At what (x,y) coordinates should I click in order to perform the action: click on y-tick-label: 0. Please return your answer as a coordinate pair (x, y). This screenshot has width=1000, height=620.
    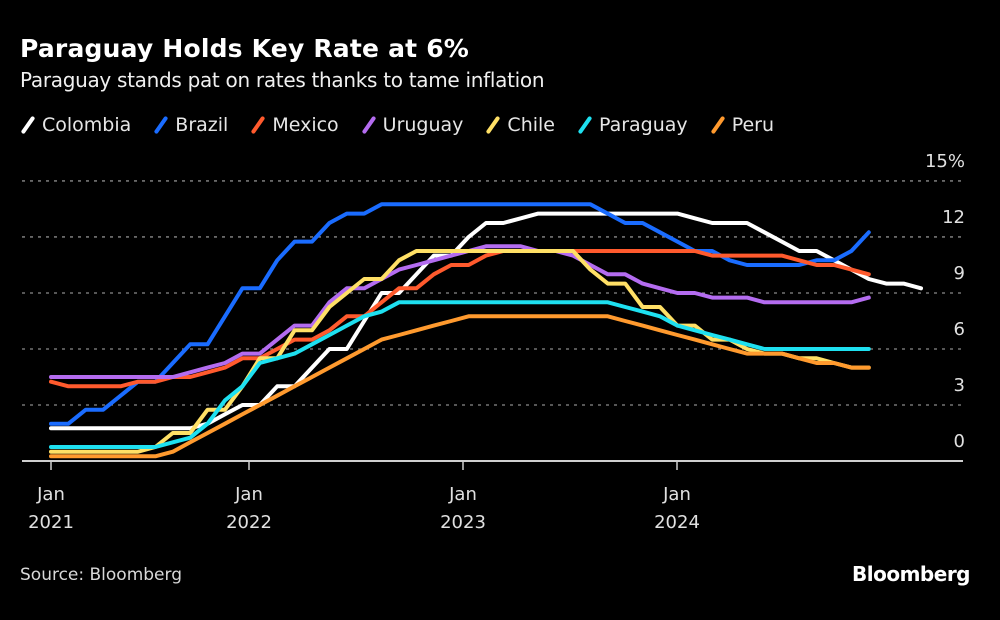
    Looking at the image, I should click on (959, 441).